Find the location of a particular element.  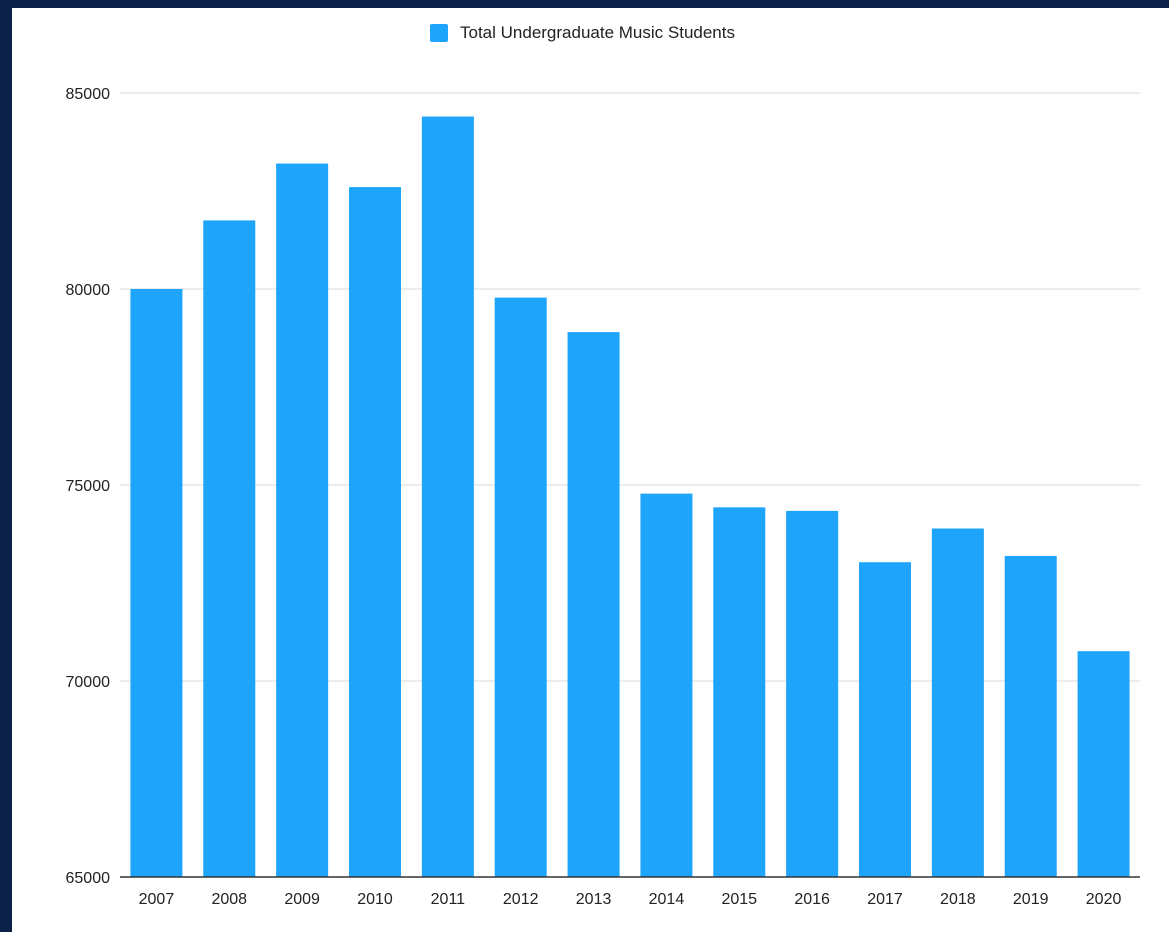

legend: Total Undergraduate Music Students is located at coordinates (582, 32).